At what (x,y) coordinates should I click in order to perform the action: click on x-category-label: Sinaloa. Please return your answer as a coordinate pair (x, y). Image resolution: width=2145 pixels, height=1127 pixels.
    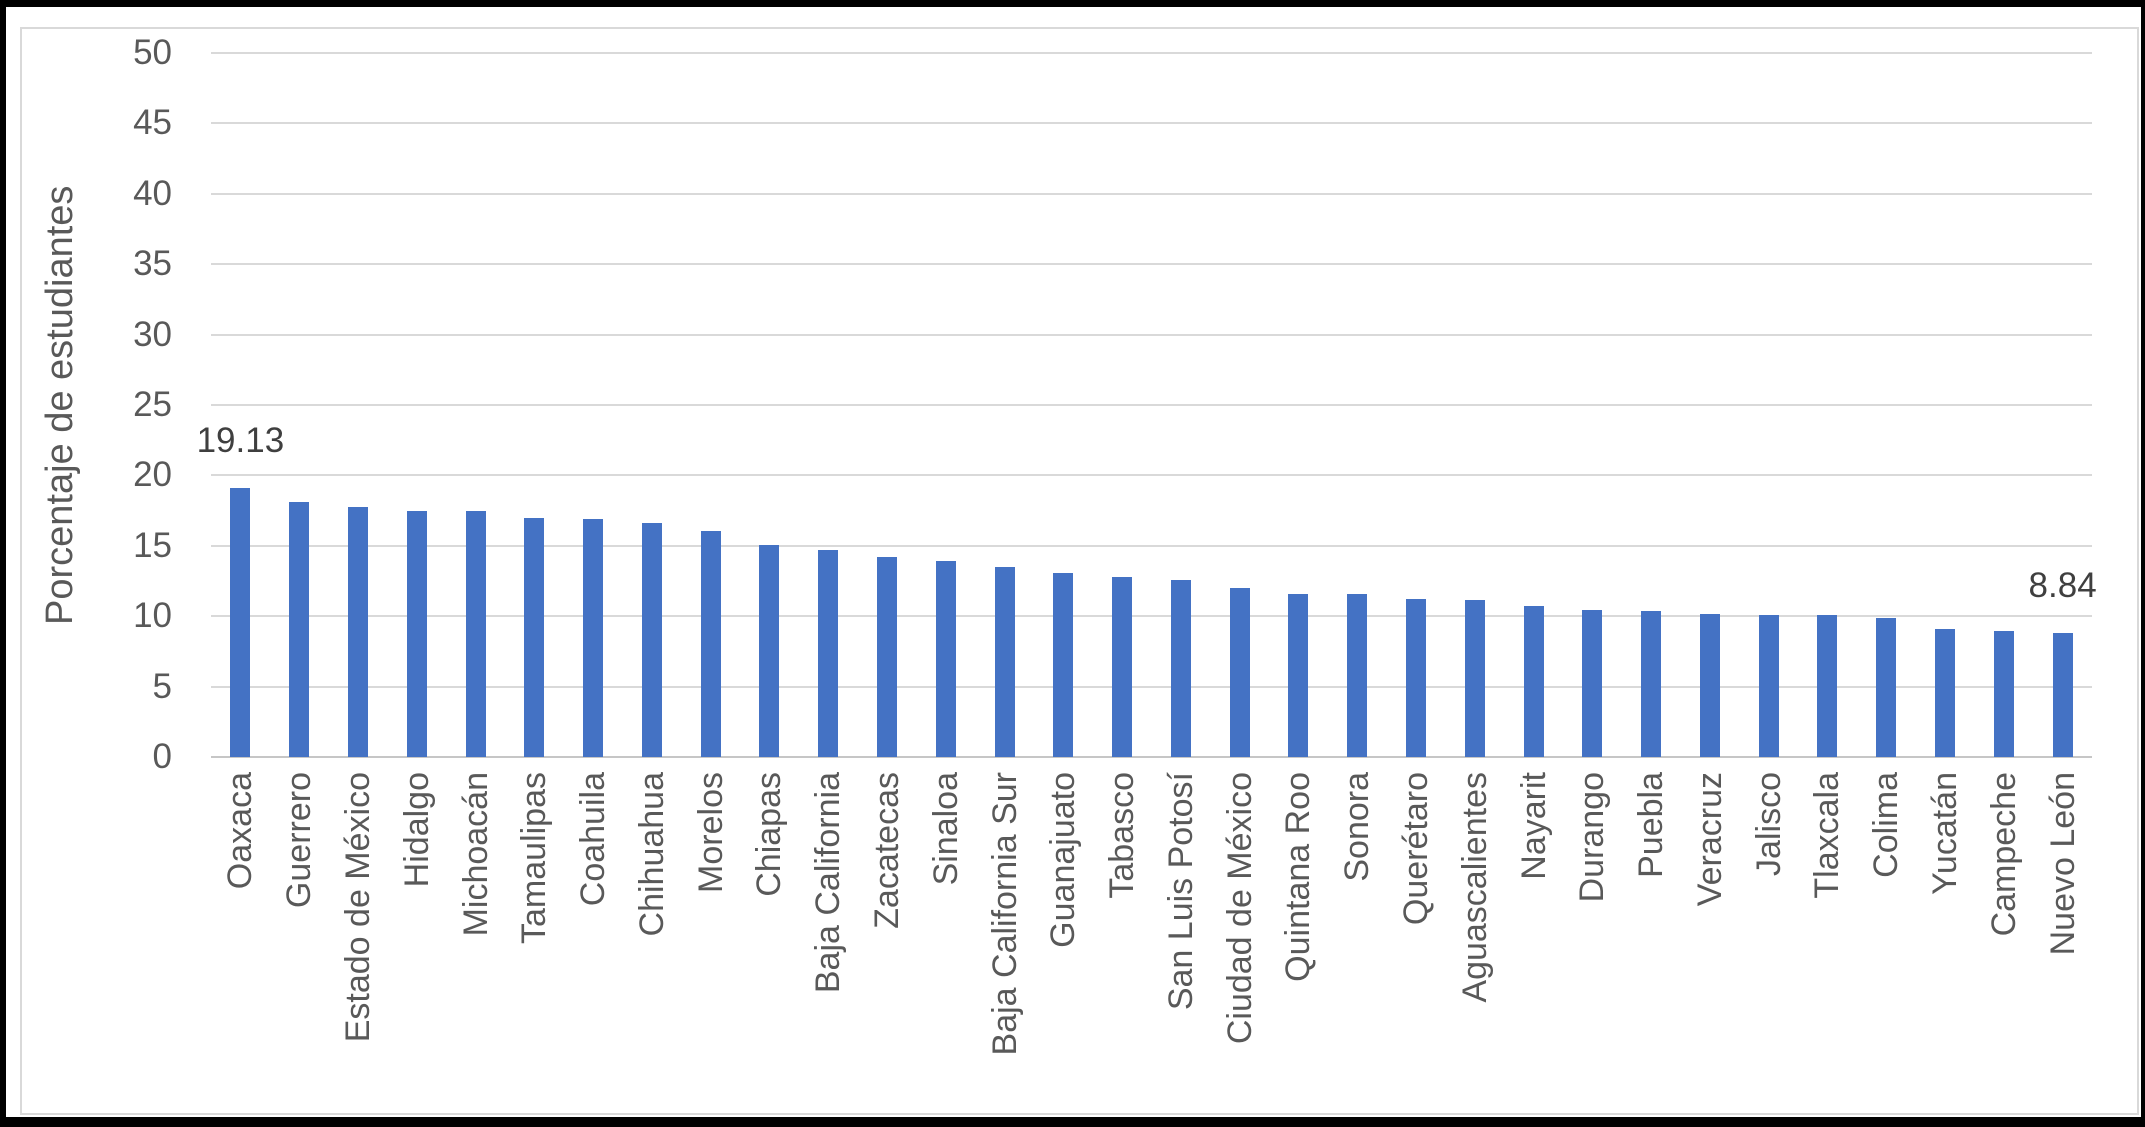
    Looking at the image, I should click on (945, 829).